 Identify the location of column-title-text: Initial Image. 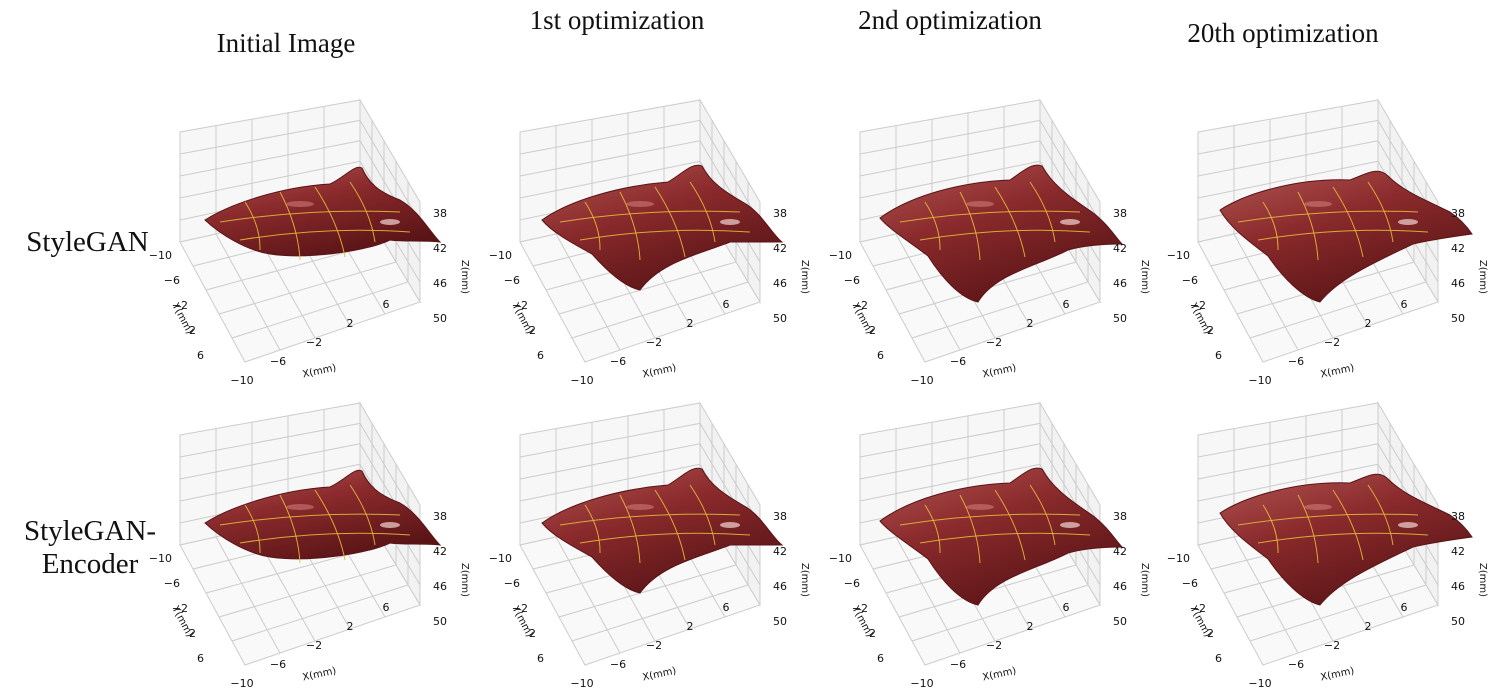
(286, 43).